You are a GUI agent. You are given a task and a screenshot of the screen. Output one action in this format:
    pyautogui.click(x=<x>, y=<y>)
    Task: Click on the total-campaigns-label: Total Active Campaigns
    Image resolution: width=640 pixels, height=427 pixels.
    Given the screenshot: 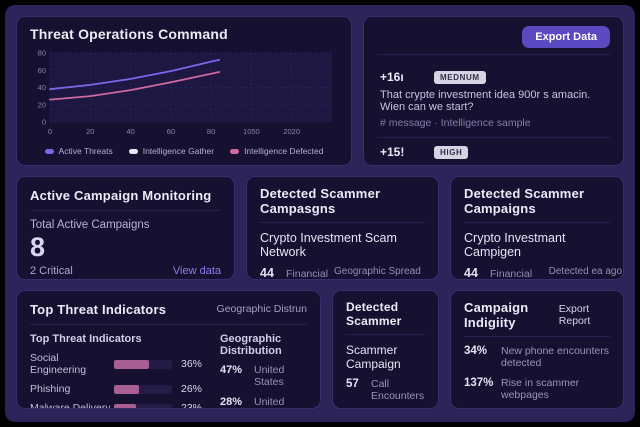 What is the action you would take?
    pyautogui.click(x=90, y=225)
    